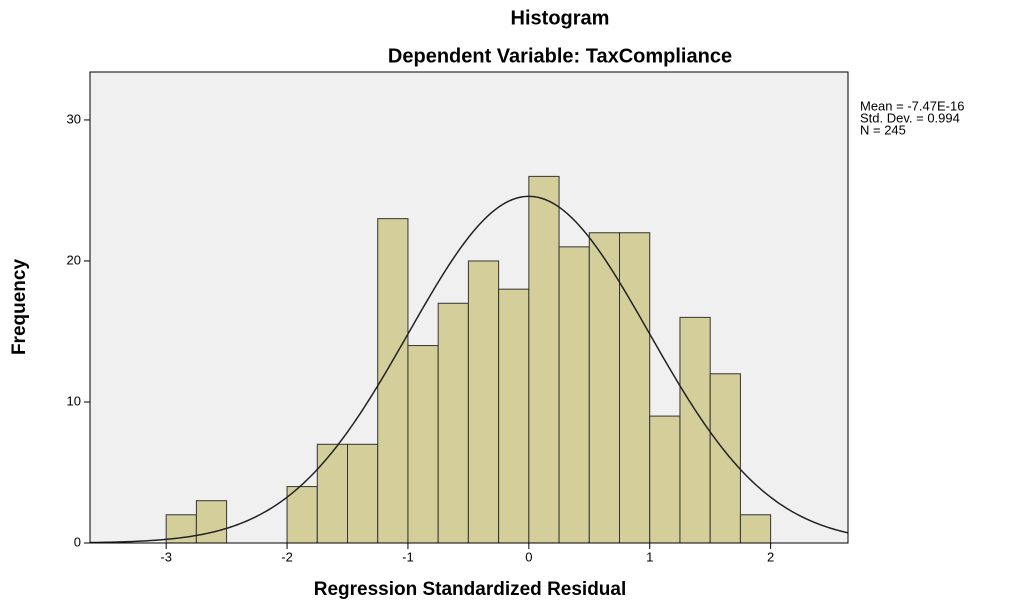  Describe the element at coordinates (287, 556) in the screenshot. I see `x-tick-label: -2` at that location.